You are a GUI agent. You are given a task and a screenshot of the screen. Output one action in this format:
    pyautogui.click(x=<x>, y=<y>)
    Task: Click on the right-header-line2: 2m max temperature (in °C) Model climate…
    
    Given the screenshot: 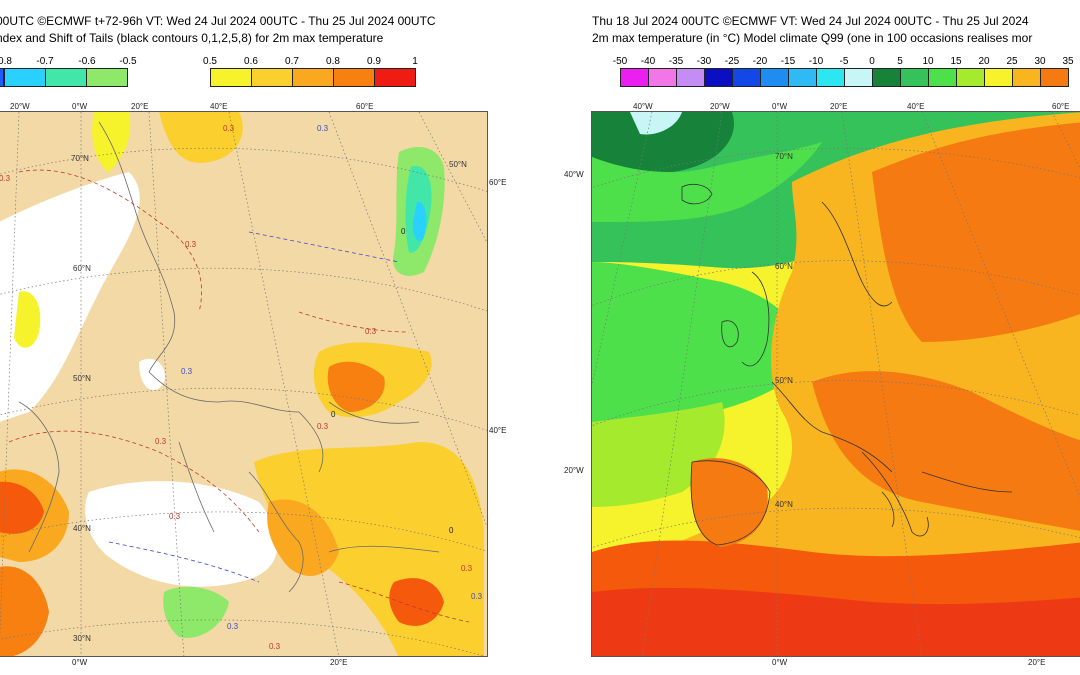 What is the action you would take?
    pyautogui.click(x=812, y=38)
    